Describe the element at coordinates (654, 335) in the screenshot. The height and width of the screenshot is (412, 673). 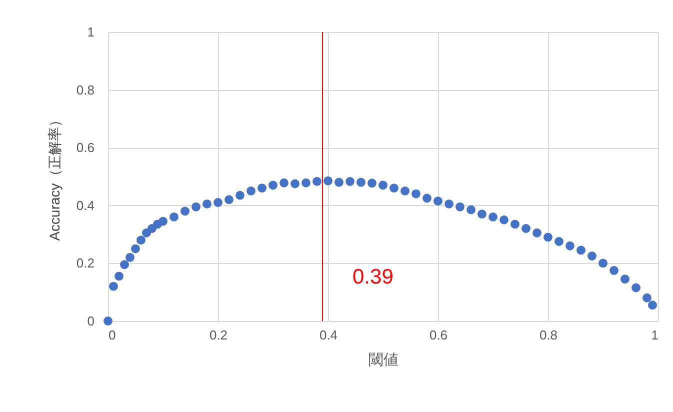
I see `x-tick-label: 1` at that location.